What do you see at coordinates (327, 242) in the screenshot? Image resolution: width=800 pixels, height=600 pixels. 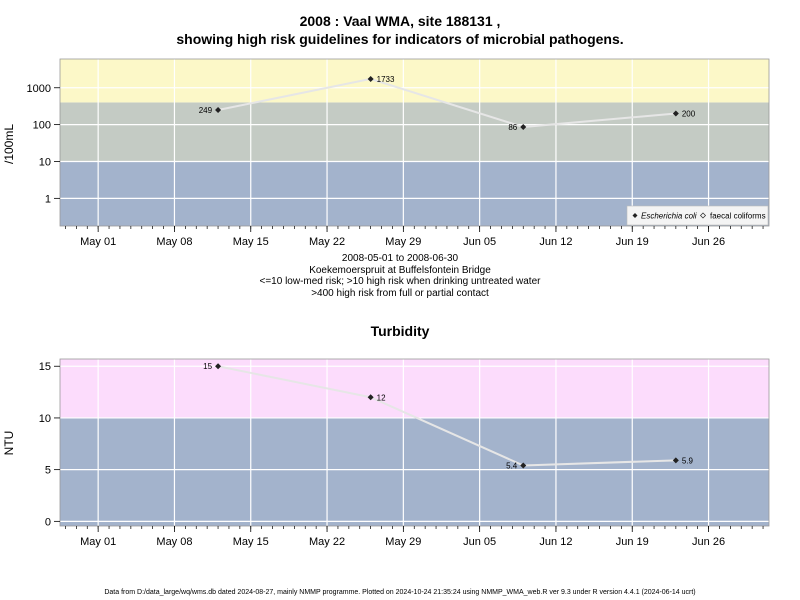 I see `pathogen-x-tick-label: May 22` at bounding box center [327, 242].